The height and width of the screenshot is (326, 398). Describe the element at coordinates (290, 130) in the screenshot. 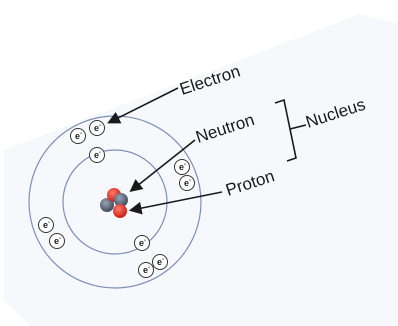

I see `nucleus-bracket` at that location.